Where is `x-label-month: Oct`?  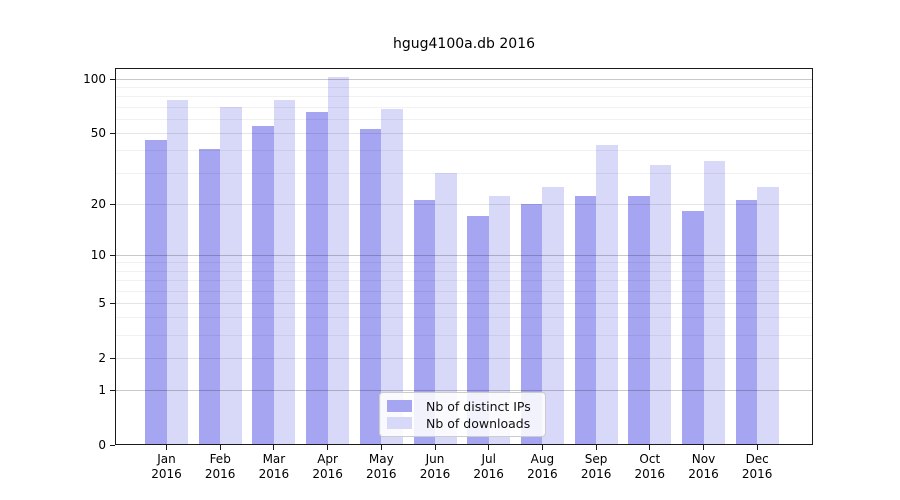 x-label-month: Oct is located at coordinates (650, 459).